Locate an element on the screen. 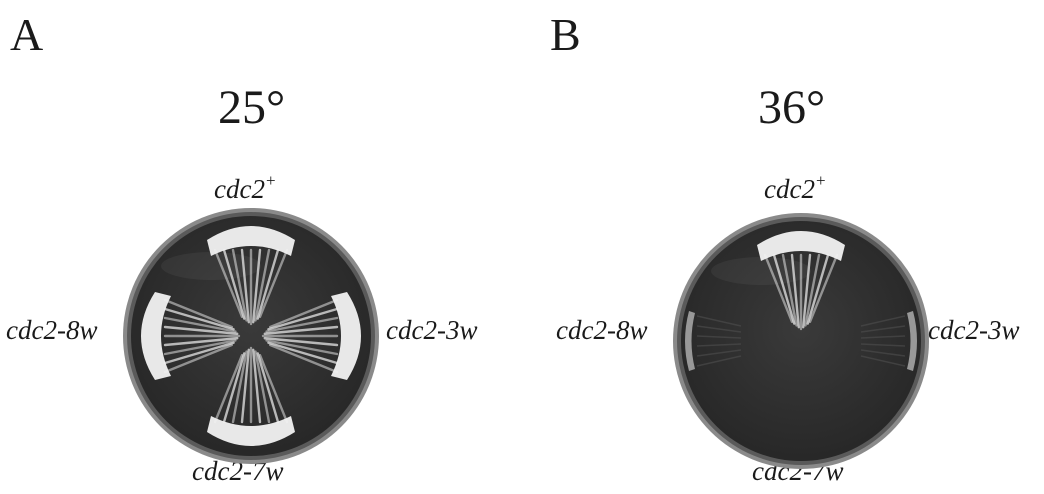 The width and height of the screenshot is (1044, 494). panel-b-strain-right: cdc2-3w is located at coordinates (974, 330).